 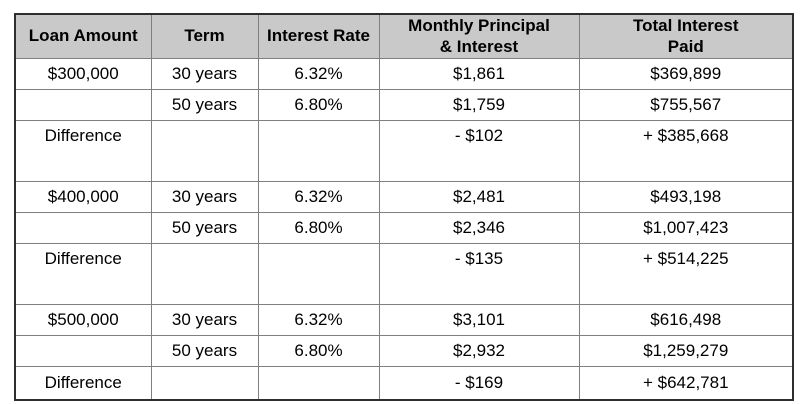 What do you see at coordinates (83, 74) in the screenshot?
I see `cell-loan-amount: $300,000` at bounding box center [83, 74].